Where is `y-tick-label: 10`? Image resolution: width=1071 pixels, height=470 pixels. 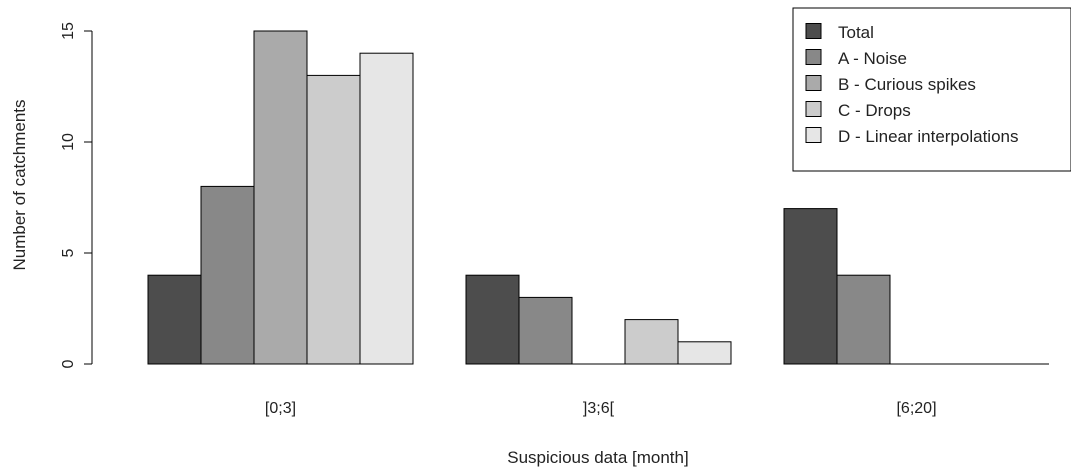 y-tick-label: 10 is located at coordinates (68, 142).